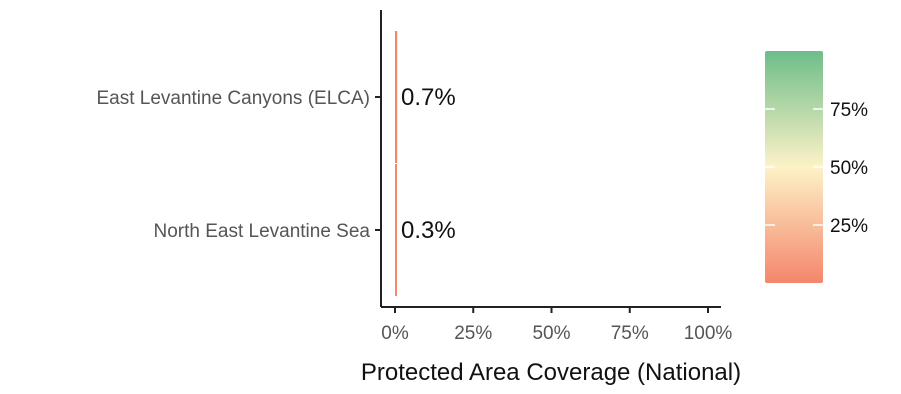 This screenshot has height=394, width=901. What do you see at coordinates (551, 333) in the screenshot?
I see `x-tick-label: 50%` at bounding box center [551, 333].